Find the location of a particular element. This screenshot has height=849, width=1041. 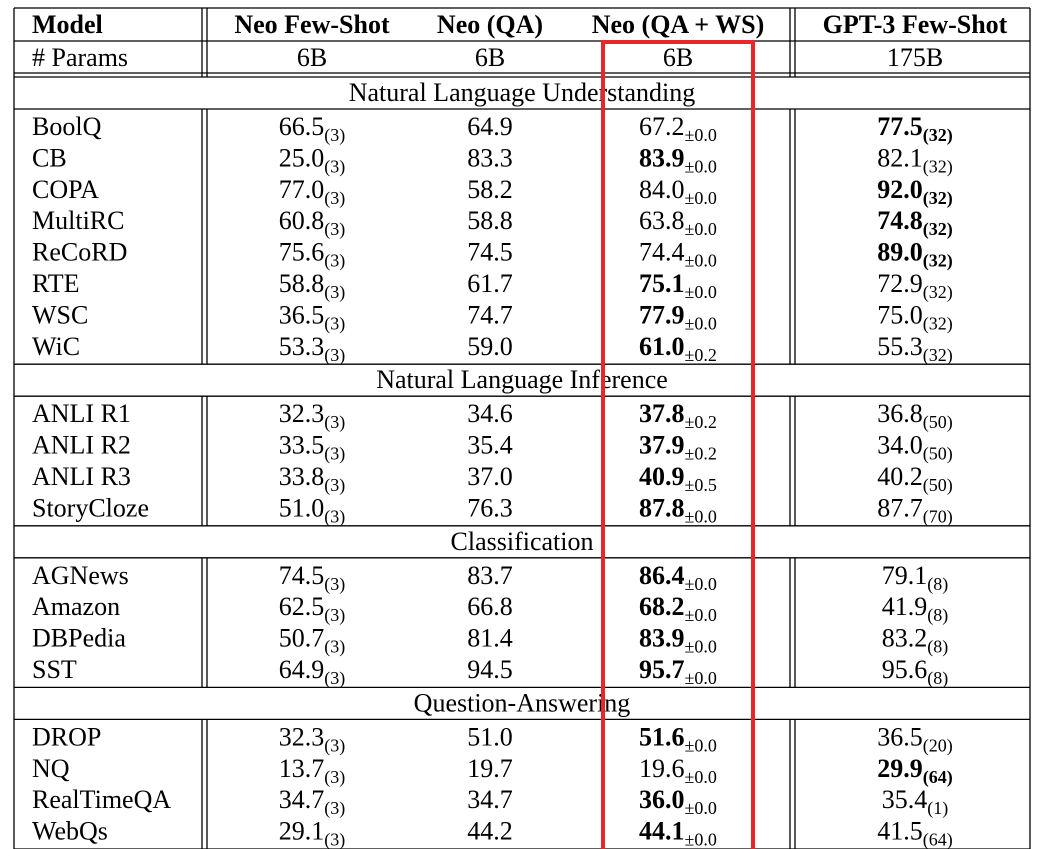

cell: 51.6±0.0 is located at coordinates (678, 738).